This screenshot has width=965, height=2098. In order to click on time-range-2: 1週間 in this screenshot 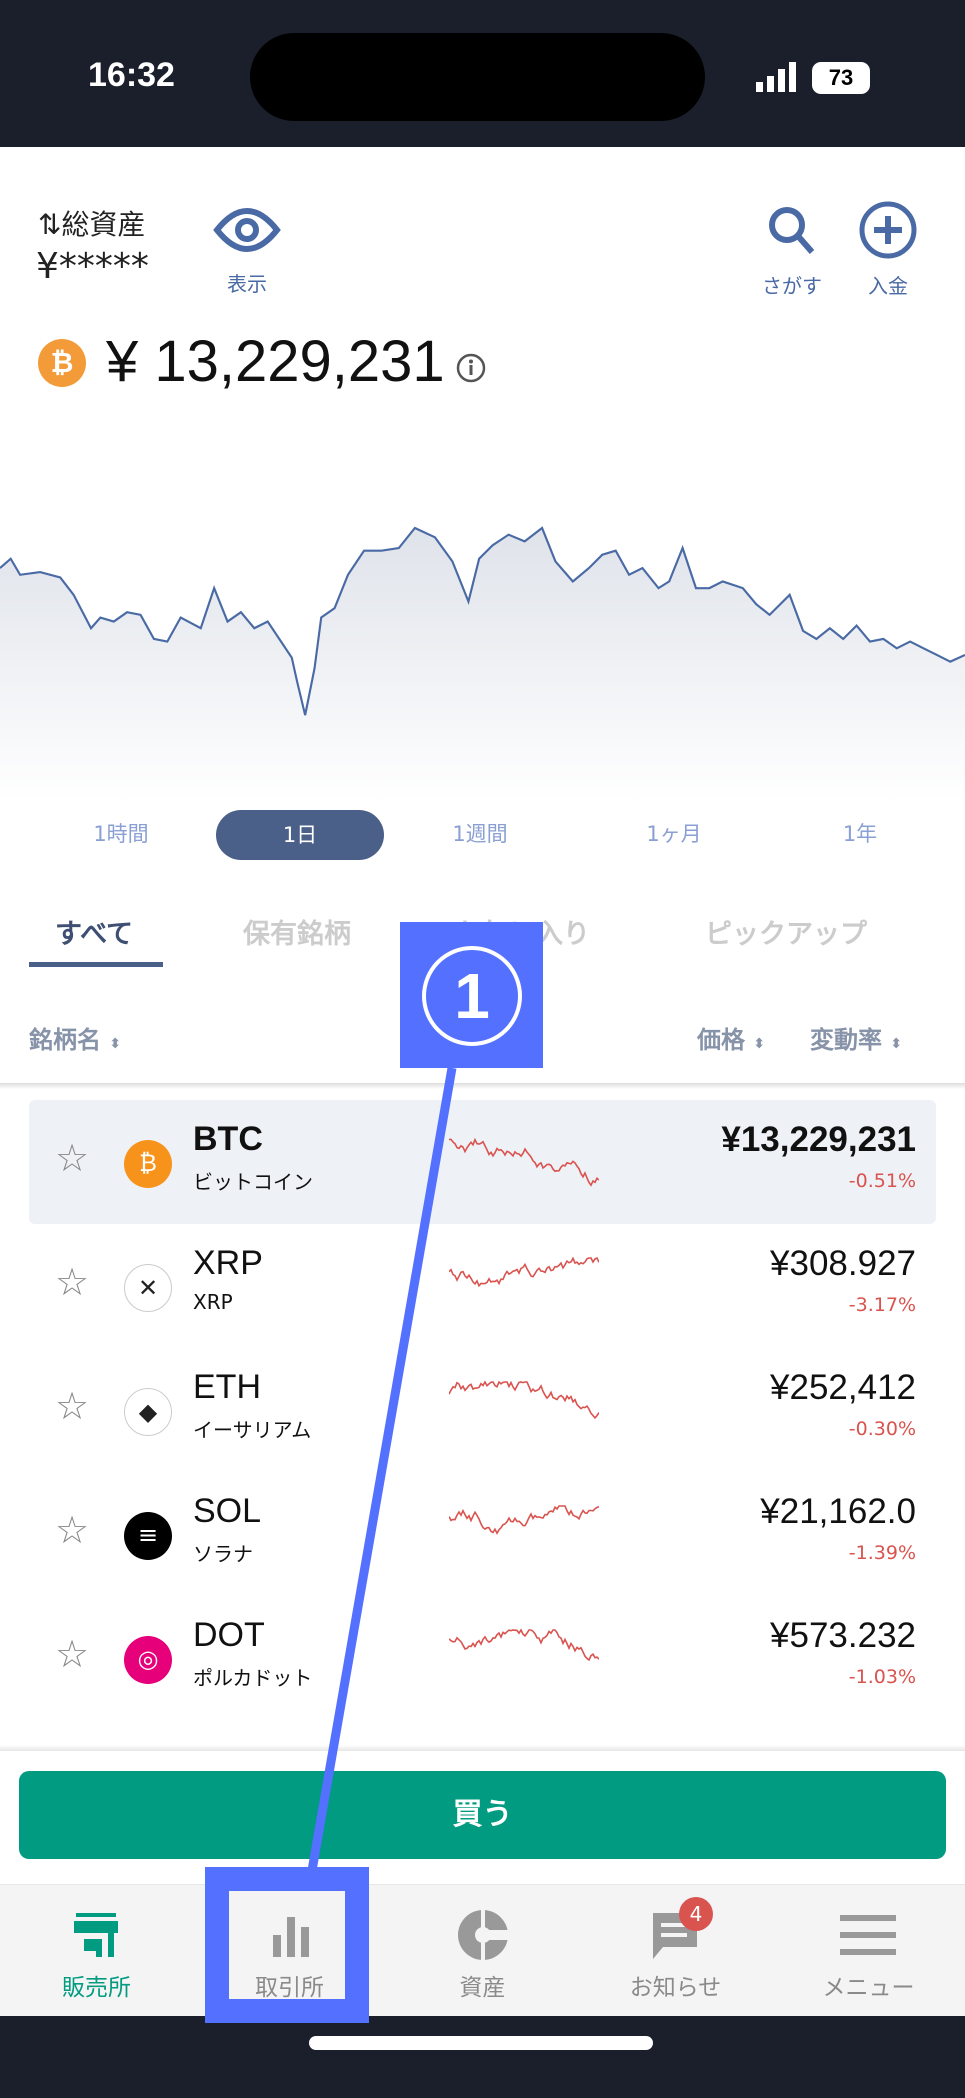, I will do `click(480, 834)`.